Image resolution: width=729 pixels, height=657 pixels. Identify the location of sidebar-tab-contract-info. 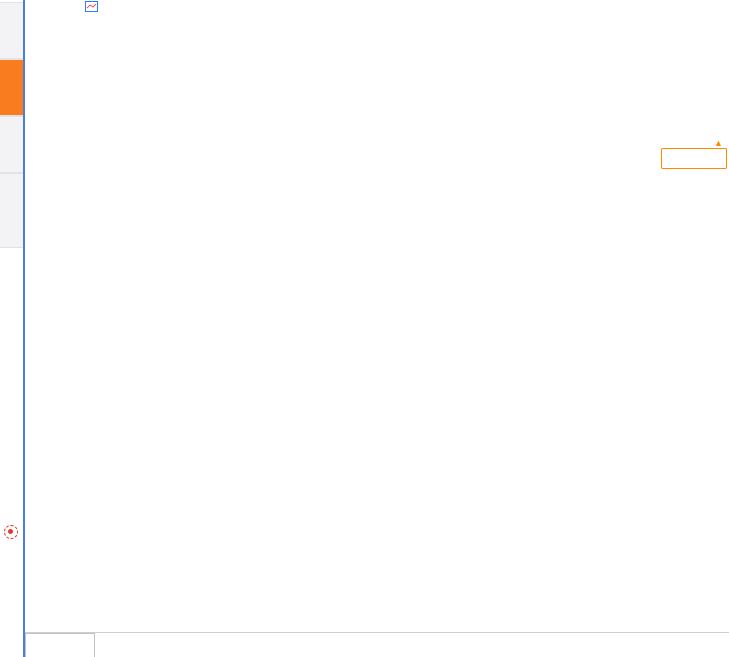
(11, 210).